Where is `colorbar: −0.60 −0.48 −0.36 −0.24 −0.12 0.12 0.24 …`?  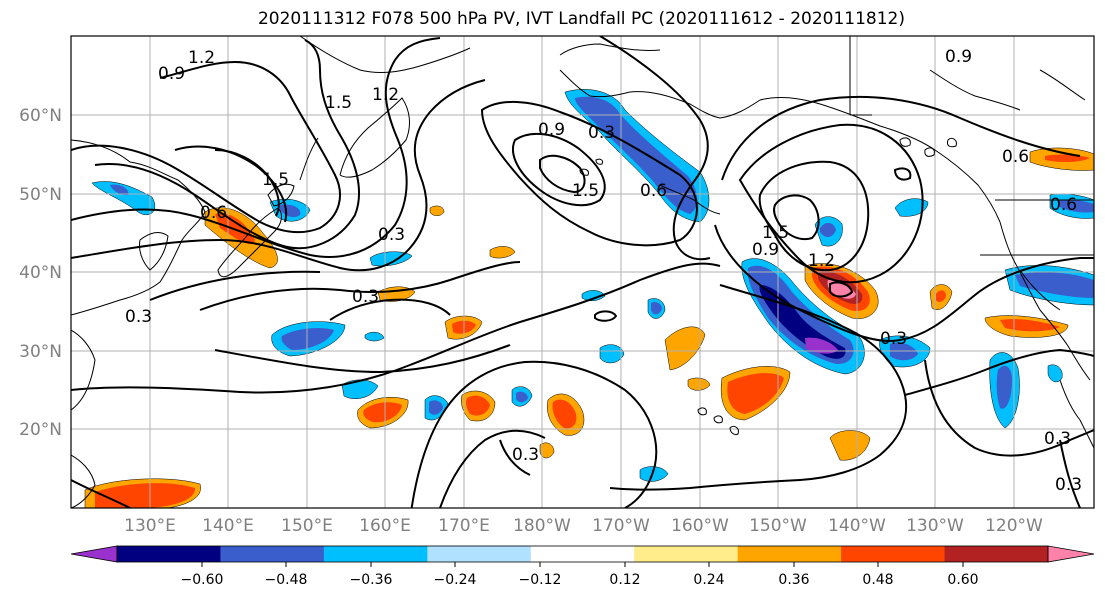 colorbar: −0.60 −0.48 −0.36 −0.24 −0.12 0.12 0.24 … is located at coordinates (582, 566).